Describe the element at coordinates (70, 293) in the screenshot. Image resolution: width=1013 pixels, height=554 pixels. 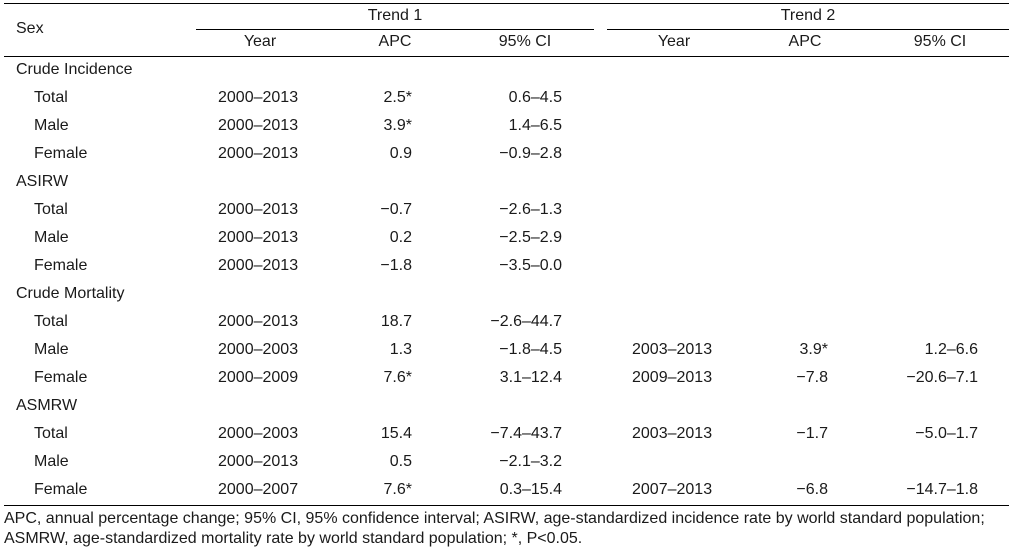
I see `section-title: Crude Mortality` at that location.